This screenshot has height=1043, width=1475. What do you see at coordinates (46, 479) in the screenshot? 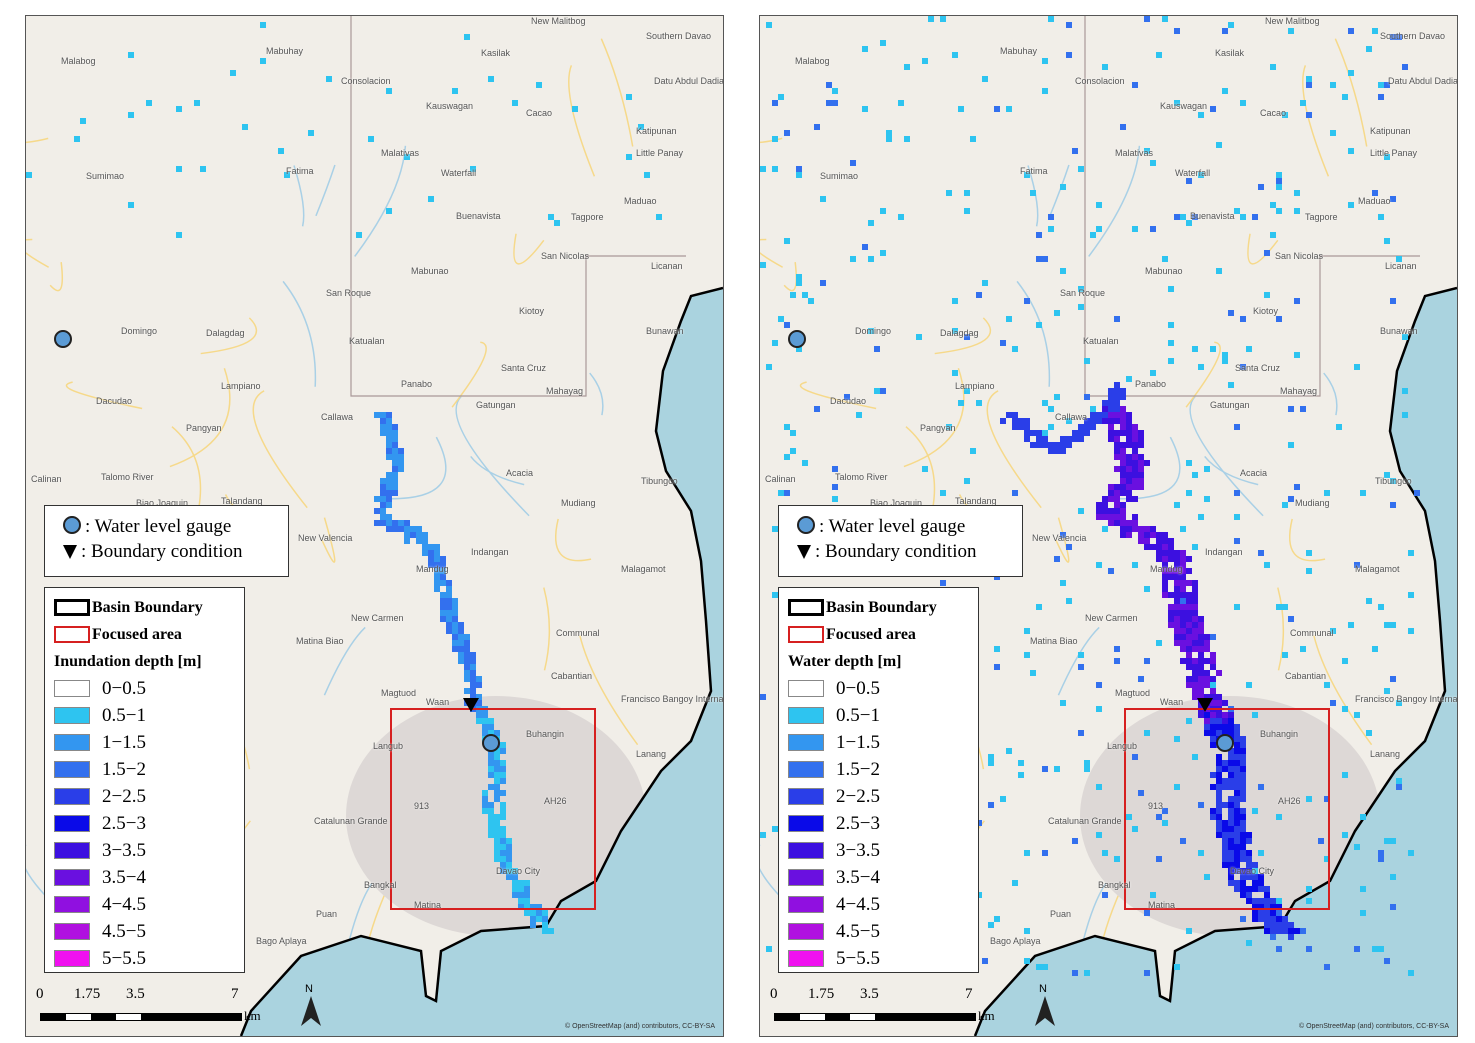
I see `place-label: Calinan` at bounding box center [46, 479].